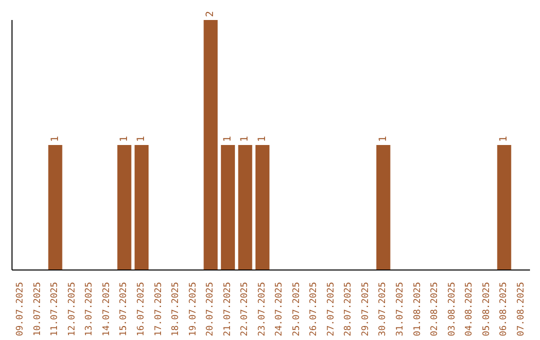 This screenshot has height=340, width=540. Describe the element at coordinates (55, 309) in the screenshot. I see `x-tick-label: 11.07.2025` at that location.